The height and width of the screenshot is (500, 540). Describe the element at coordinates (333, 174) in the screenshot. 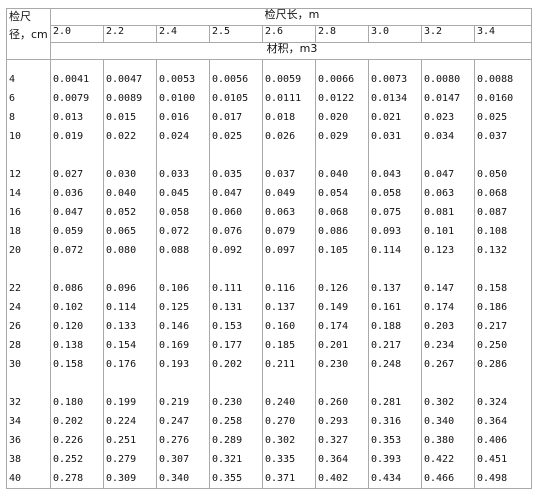

I see `volume-value: 0.040` at that location.